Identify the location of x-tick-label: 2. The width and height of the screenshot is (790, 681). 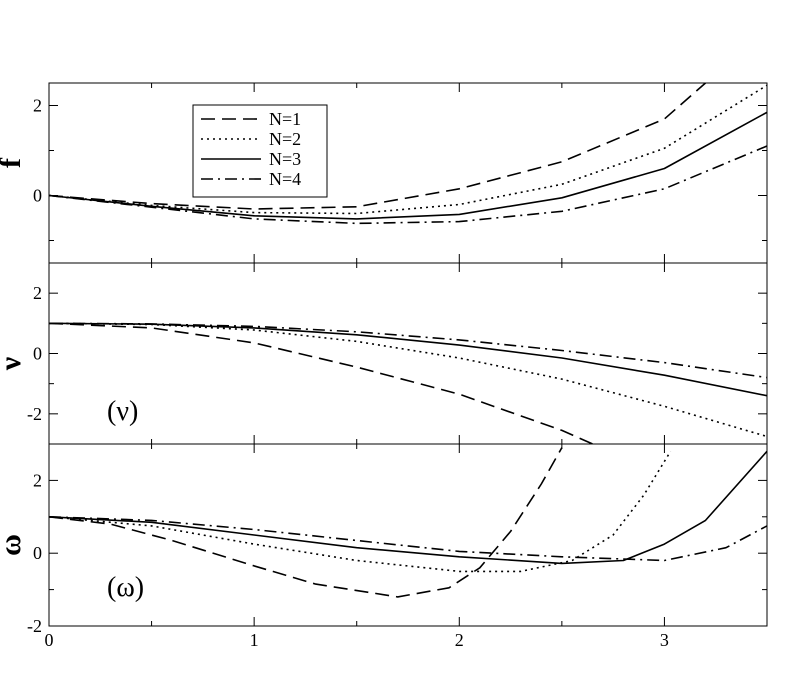
(459, 640).